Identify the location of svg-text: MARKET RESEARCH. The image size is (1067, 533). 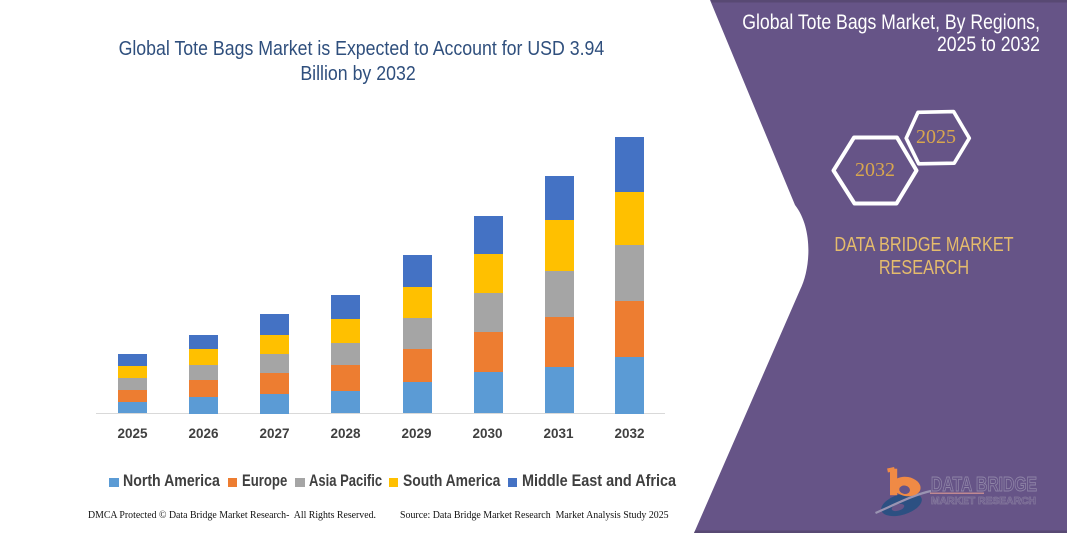
(983, 501).